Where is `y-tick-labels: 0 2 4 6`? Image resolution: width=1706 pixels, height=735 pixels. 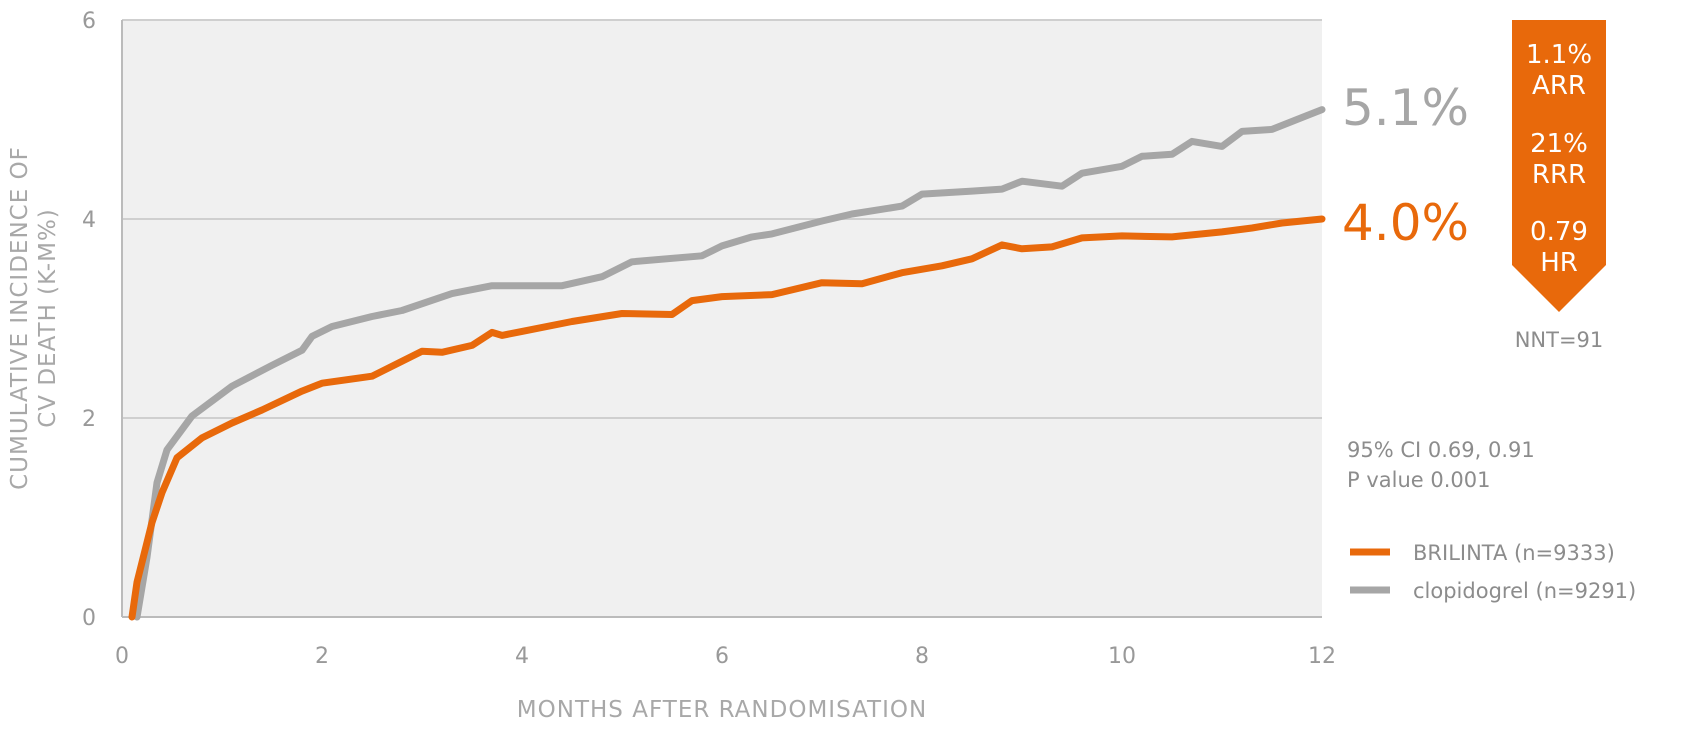 y-tick-labels: 0 2 4 6 is located at coordinates (89, 320).